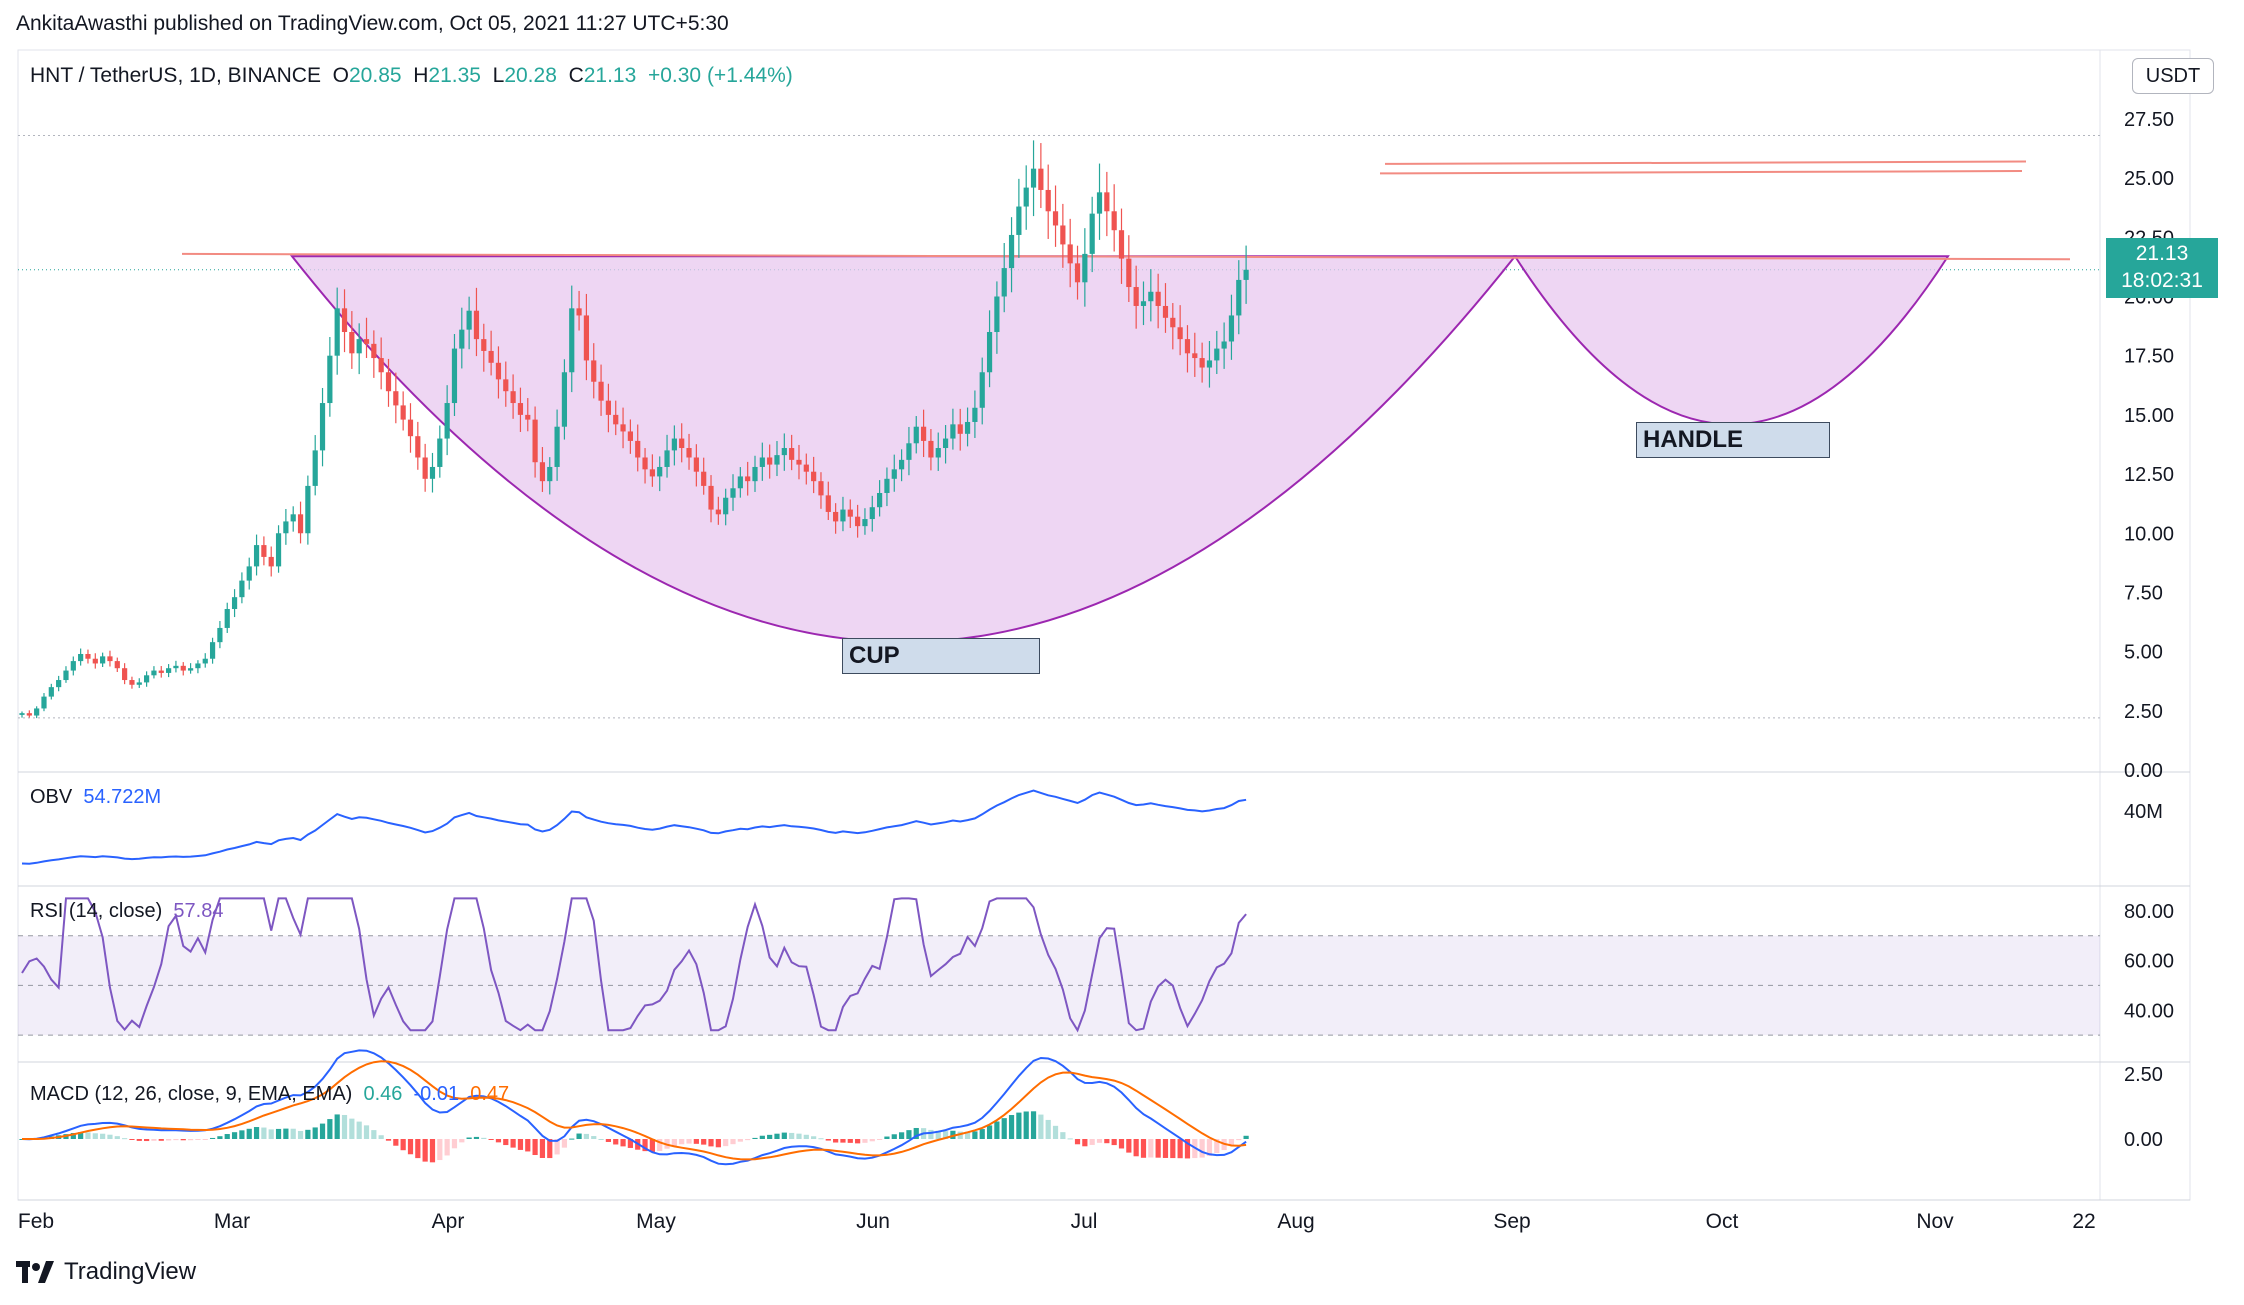 The height and width of the screenshot is (1305, 2244). I want to click on tradingview-logo-icon, so click(36, 1272).